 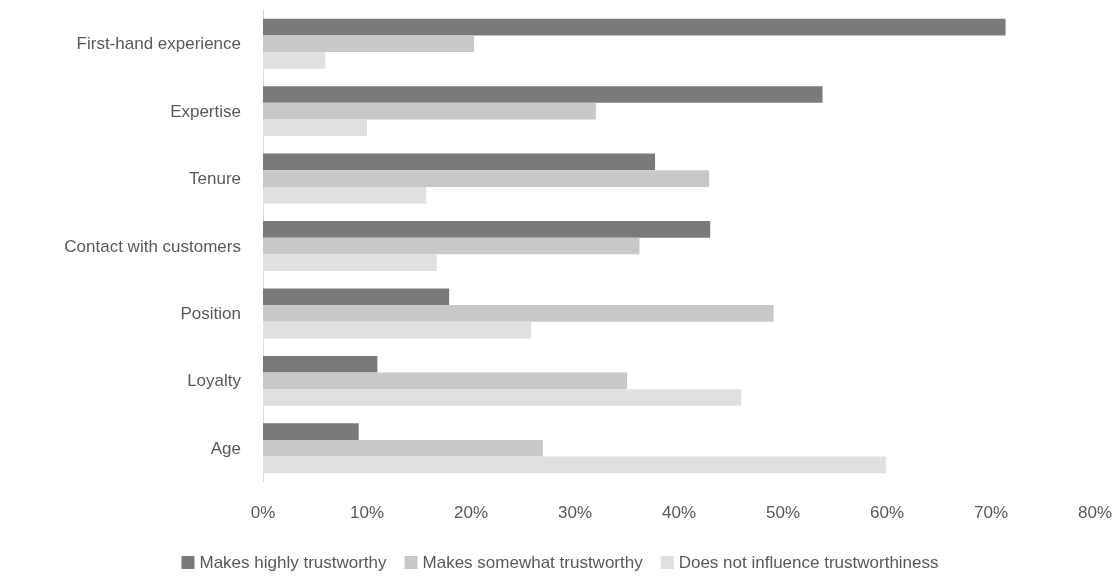 I want to click on x-tick-label: 20%, so click(x=471, y=512).